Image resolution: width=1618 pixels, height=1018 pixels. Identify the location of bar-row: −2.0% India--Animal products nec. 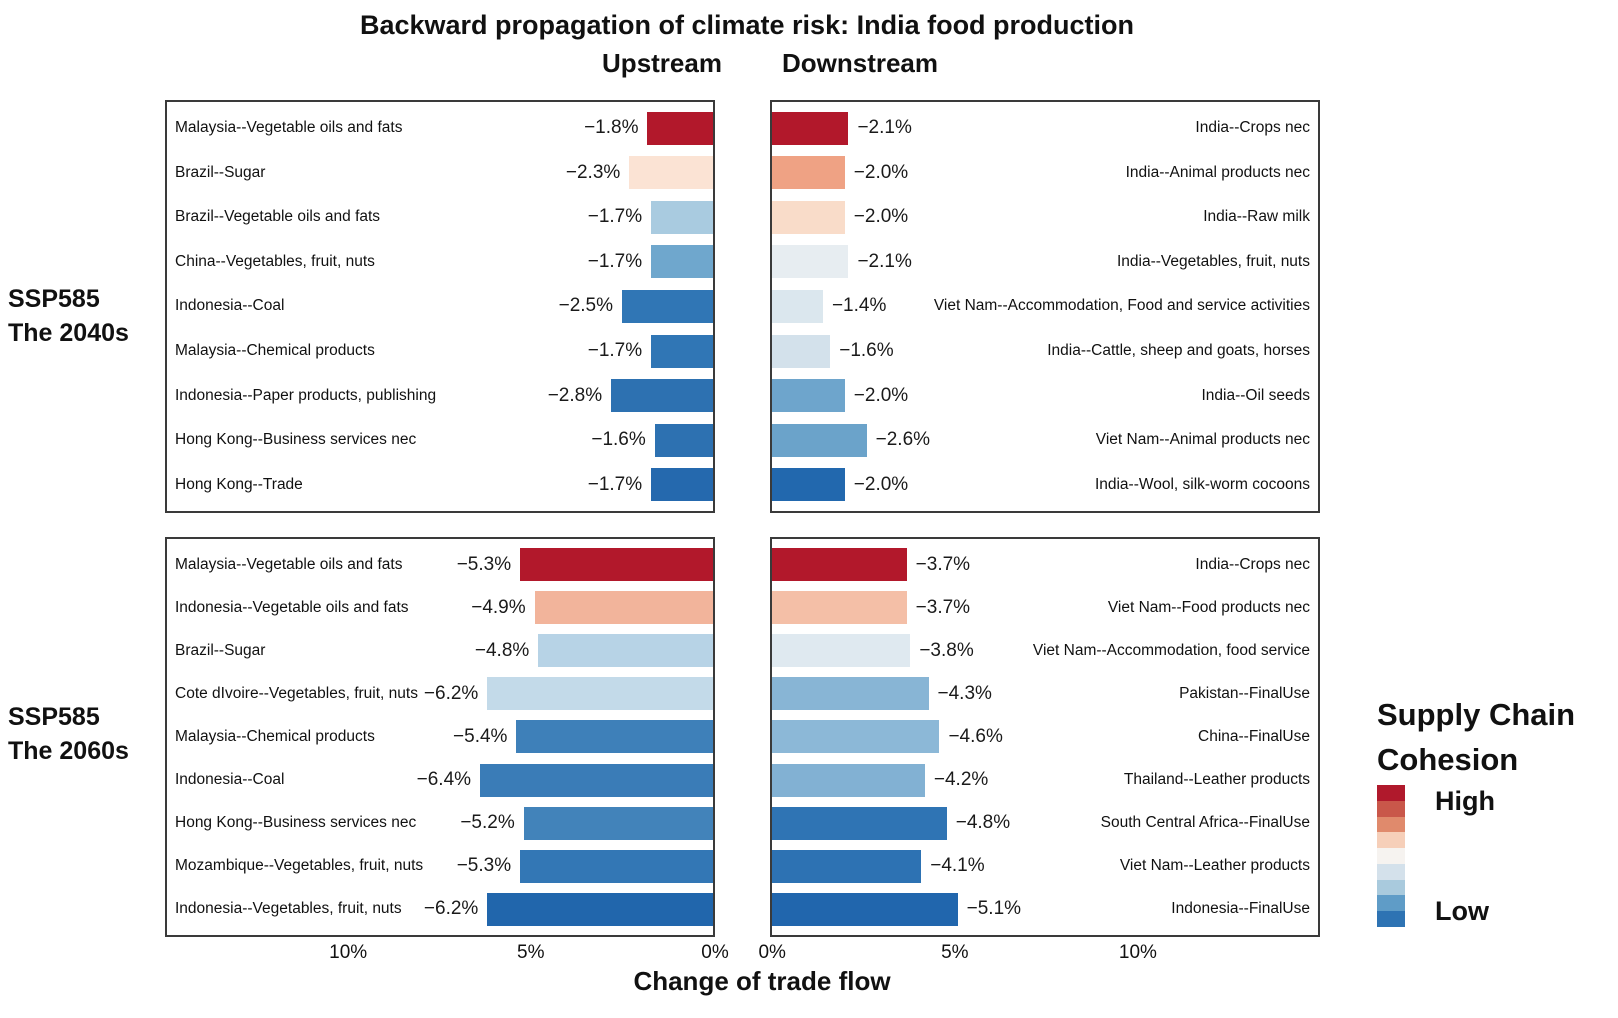
(1045, 173).